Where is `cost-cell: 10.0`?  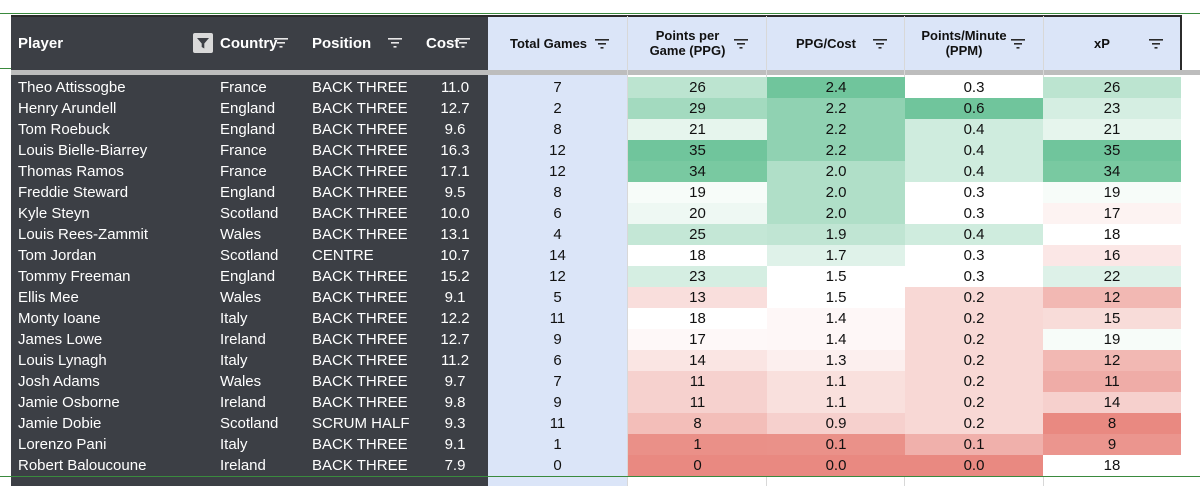 cost-cell: 10.0 is located at coordinates (455, 213).